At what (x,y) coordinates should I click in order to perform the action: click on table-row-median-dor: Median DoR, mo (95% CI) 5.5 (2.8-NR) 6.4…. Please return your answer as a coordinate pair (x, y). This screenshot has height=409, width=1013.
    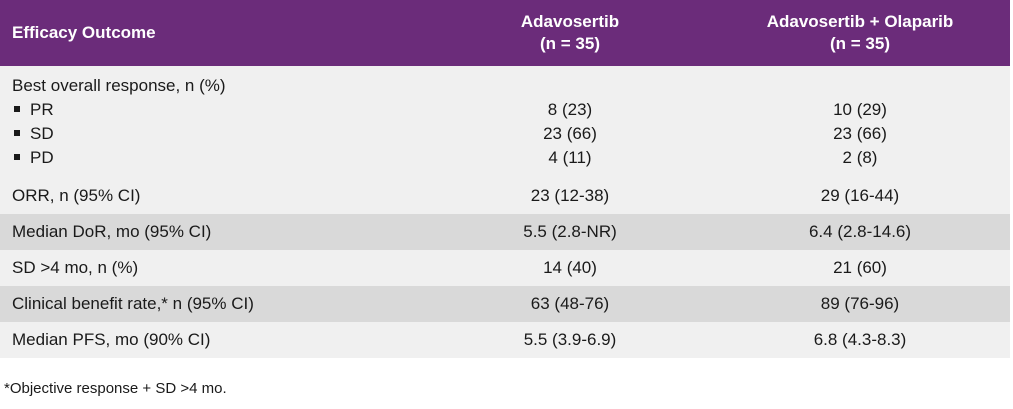
    Looking at the image, I should click on (505, 232).